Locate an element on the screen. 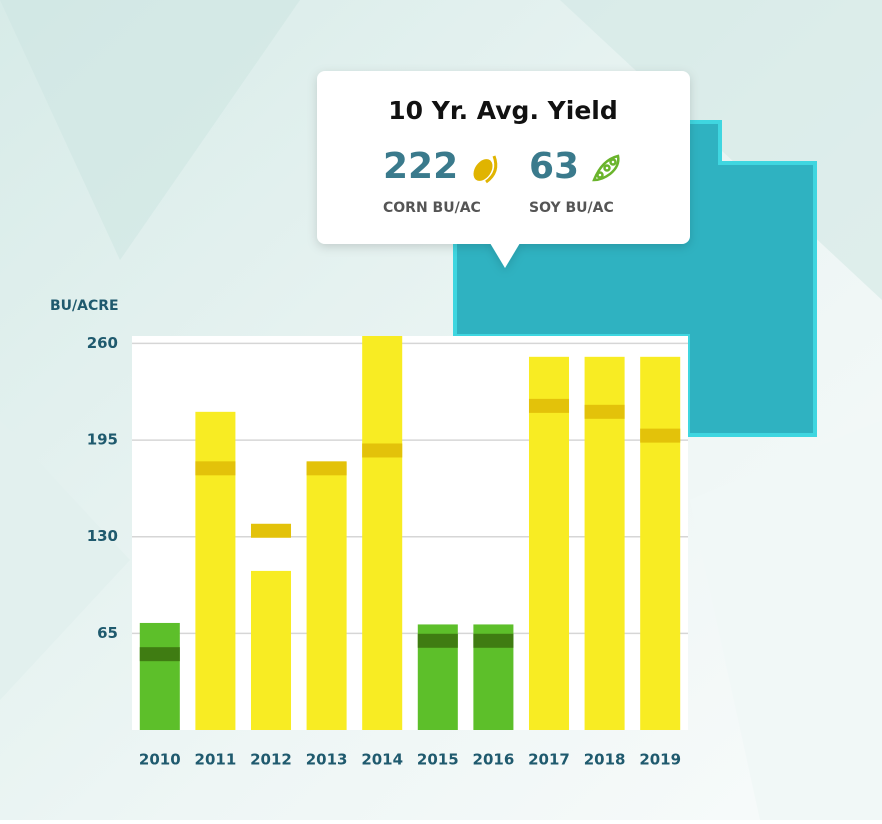 The width and height of the screenshot is (882, 824). callout is located at coordinates (503, 169).